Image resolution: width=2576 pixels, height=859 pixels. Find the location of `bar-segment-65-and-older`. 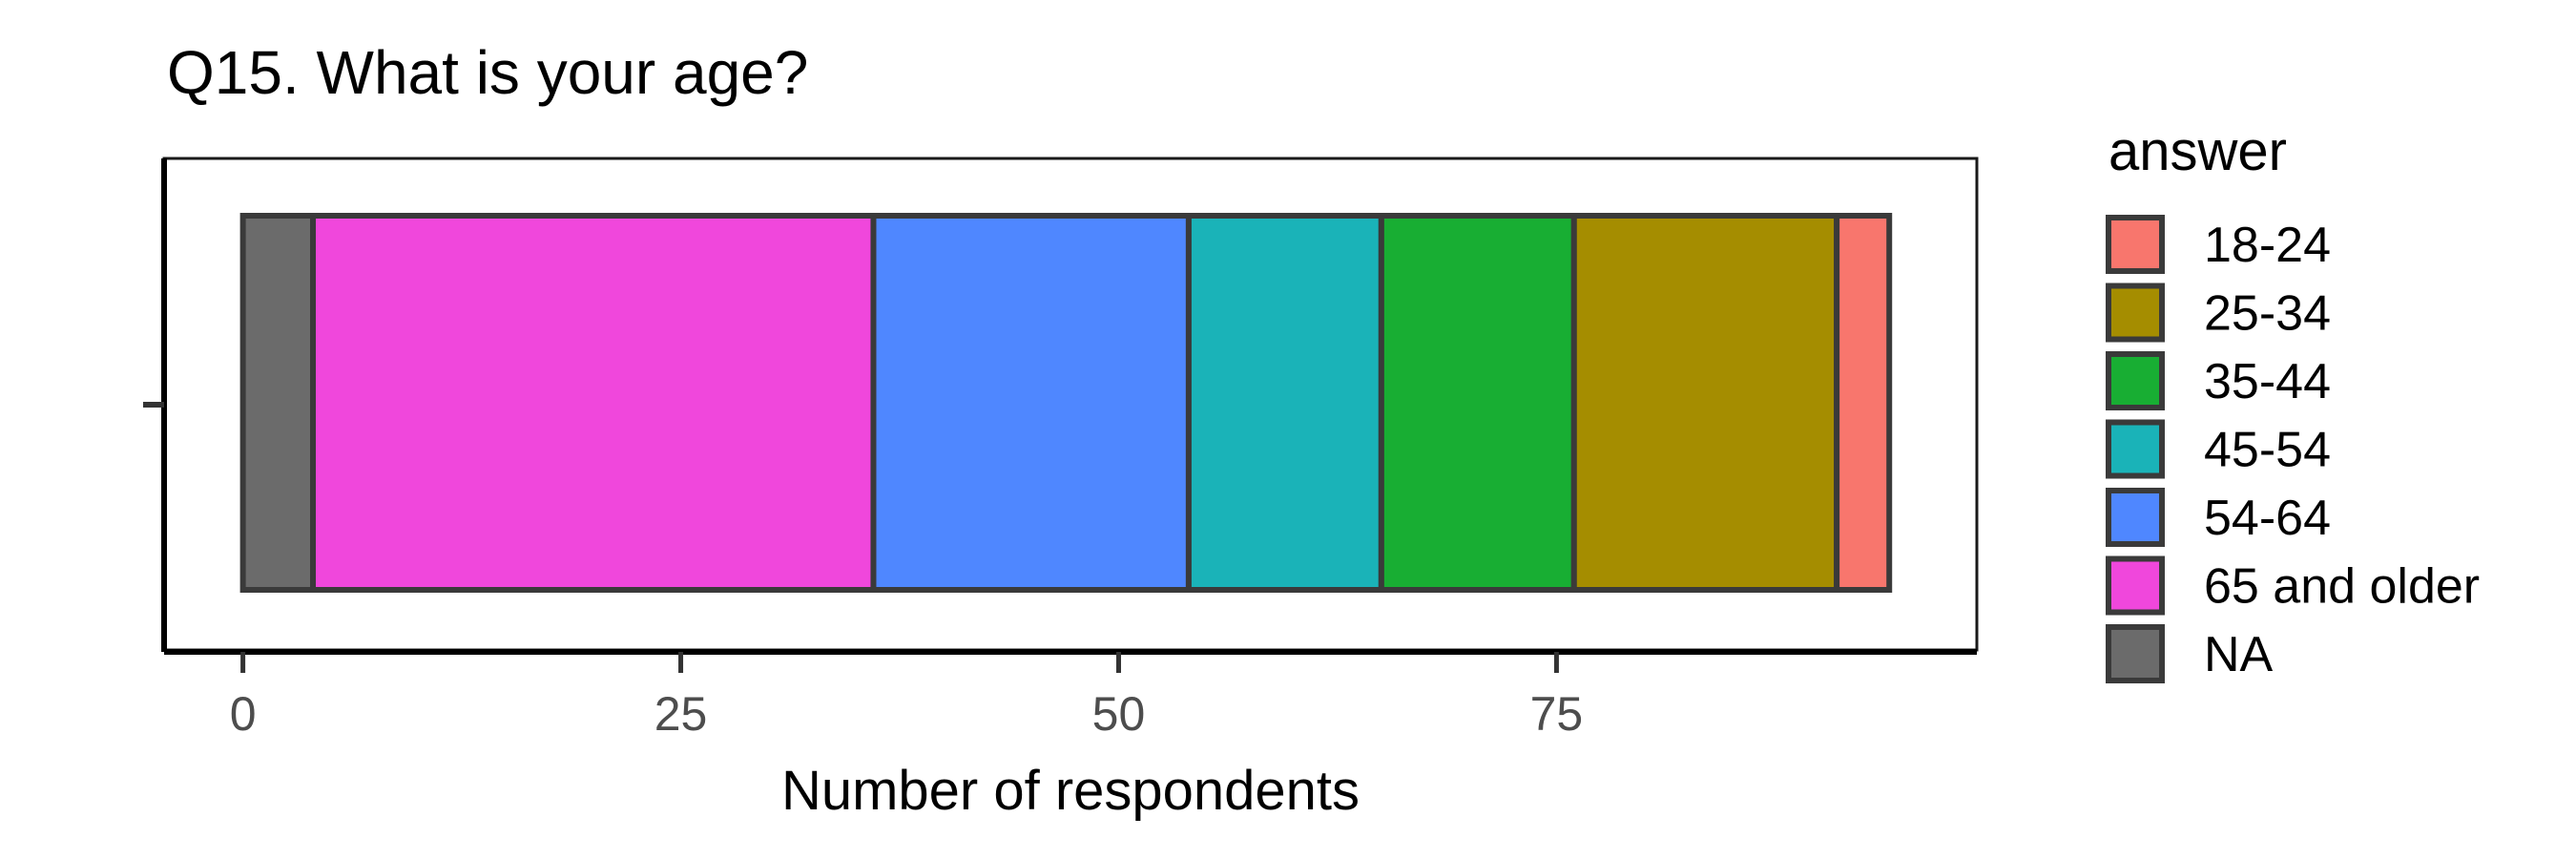

bar-segment-65-and-older is located at coordinates (593, 403).